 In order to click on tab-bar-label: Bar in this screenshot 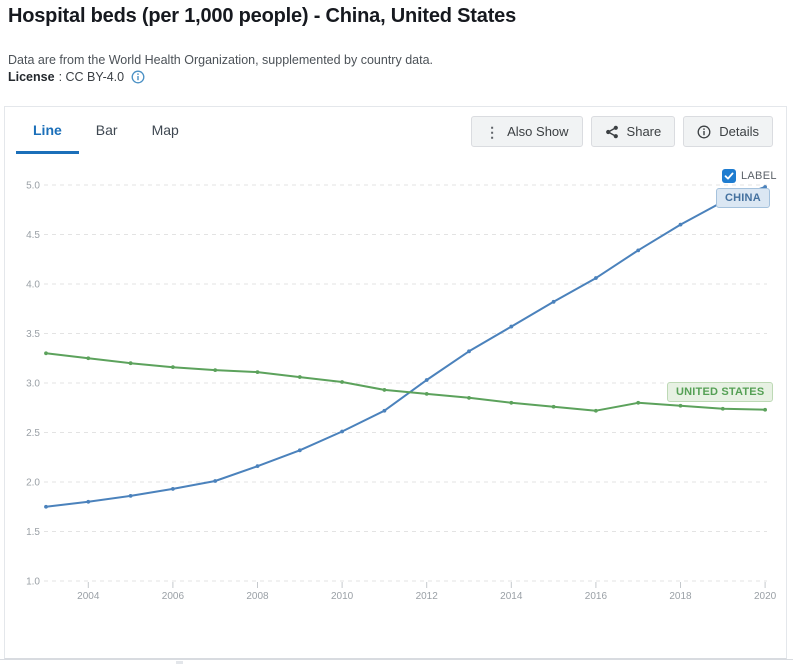, I will do `click(106, 130)`.